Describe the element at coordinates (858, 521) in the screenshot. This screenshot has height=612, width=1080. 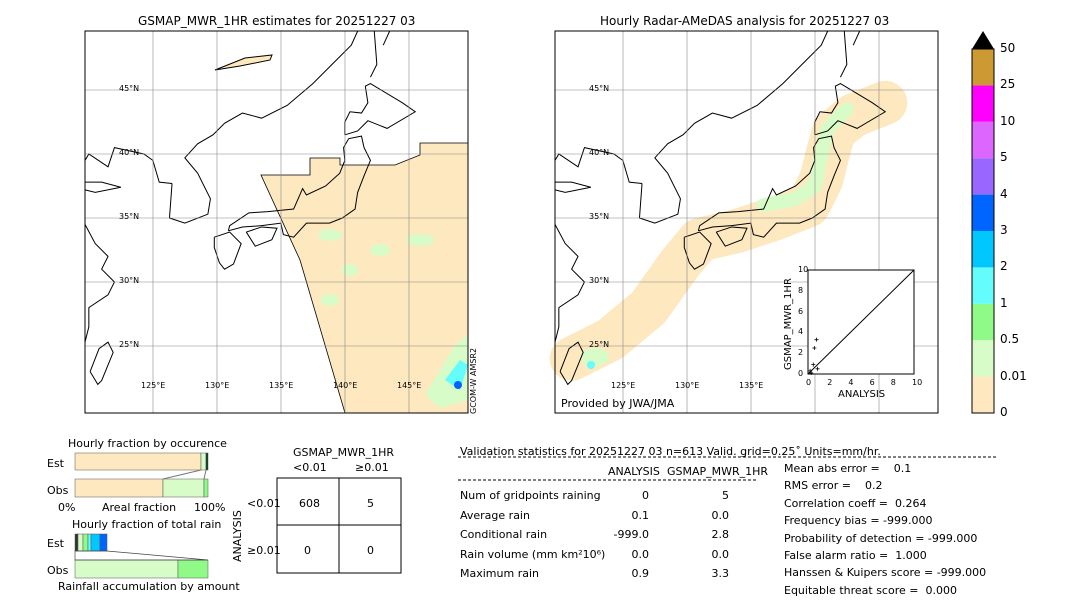
I see `score-line: Frequency bias = -999.000` at that location.